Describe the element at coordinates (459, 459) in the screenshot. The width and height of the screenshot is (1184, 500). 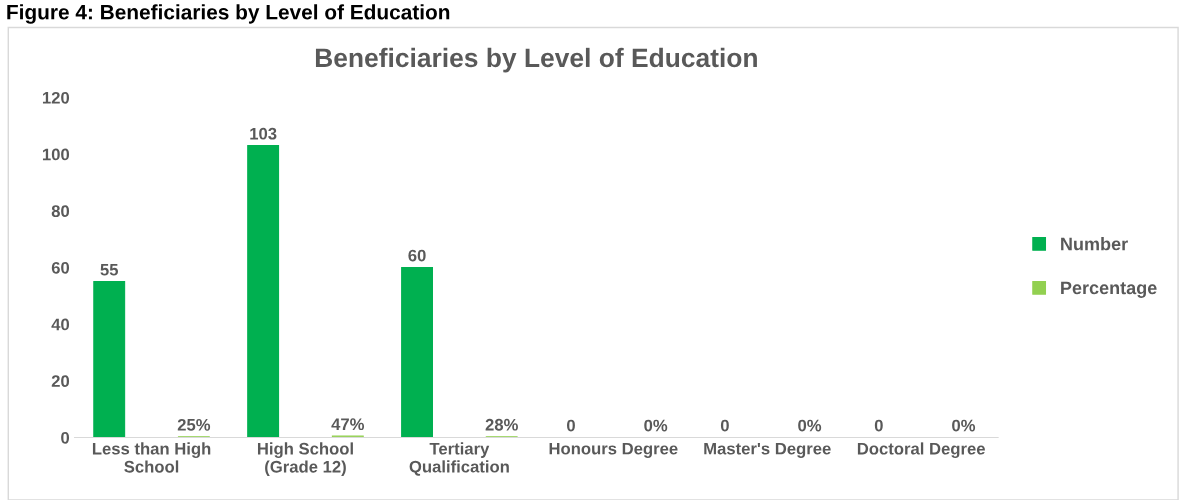
I see `x-tick-label: Tertiary Qualification` at that location.